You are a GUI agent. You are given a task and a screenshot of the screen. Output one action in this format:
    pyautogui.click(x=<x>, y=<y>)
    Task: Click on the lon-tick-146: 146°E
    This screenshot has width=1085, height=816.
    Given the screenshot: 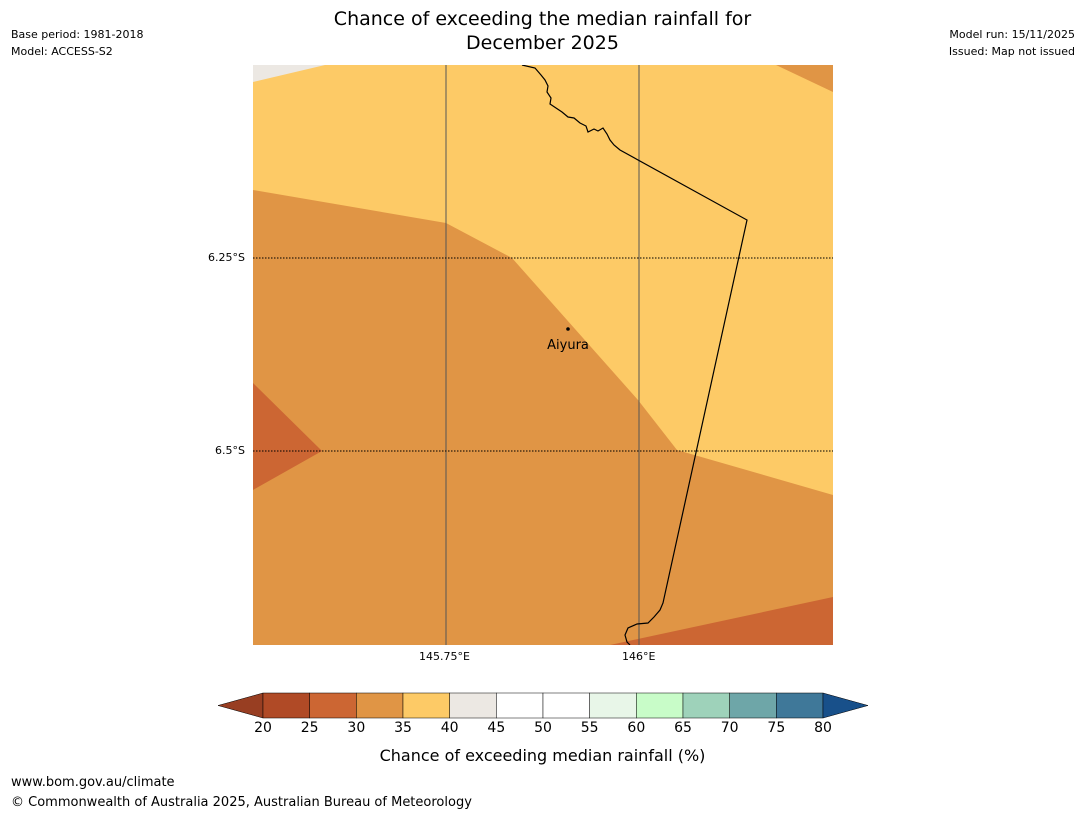 What is the action you would take?
    pyautogui.click(x=639, y=656)
    